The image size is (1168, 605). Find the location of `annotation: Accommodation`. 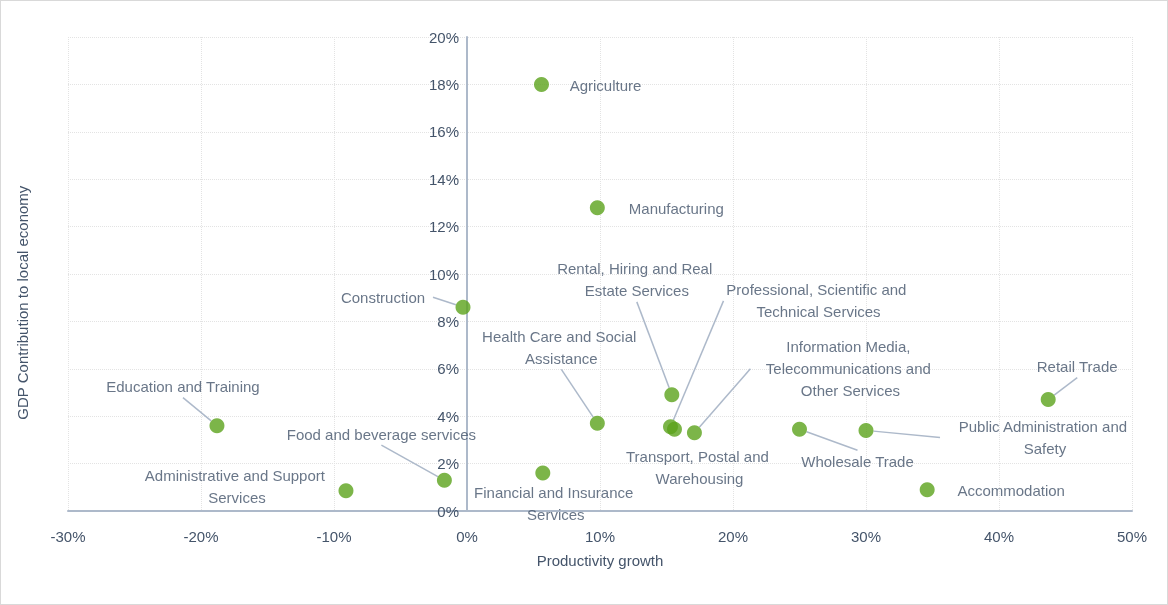

annotation: Accommodation is located at coordinates (1011, 491).